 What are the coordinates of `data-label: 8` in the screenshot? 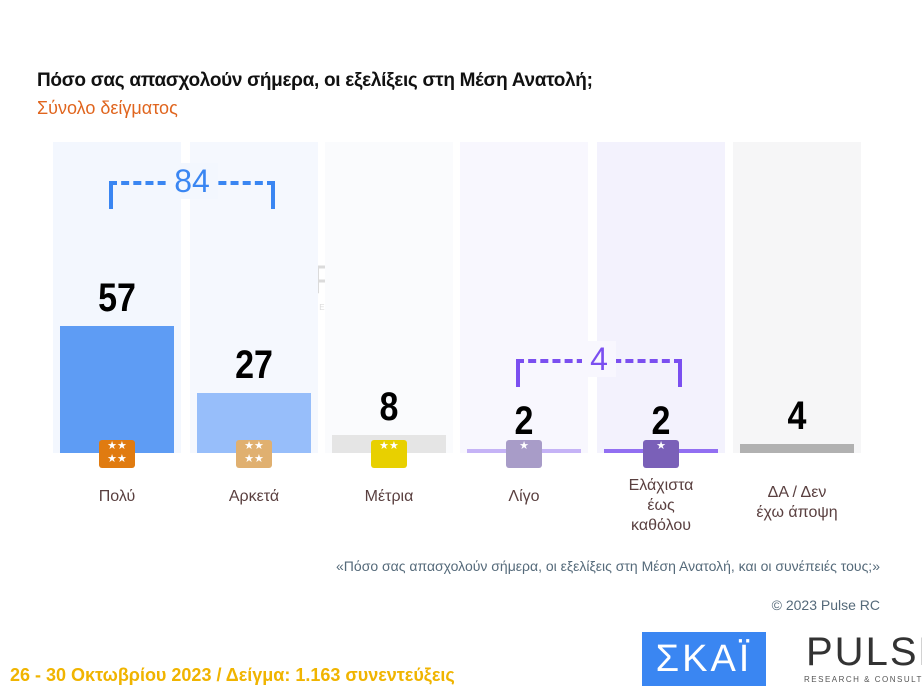 It's located at (389, 407).